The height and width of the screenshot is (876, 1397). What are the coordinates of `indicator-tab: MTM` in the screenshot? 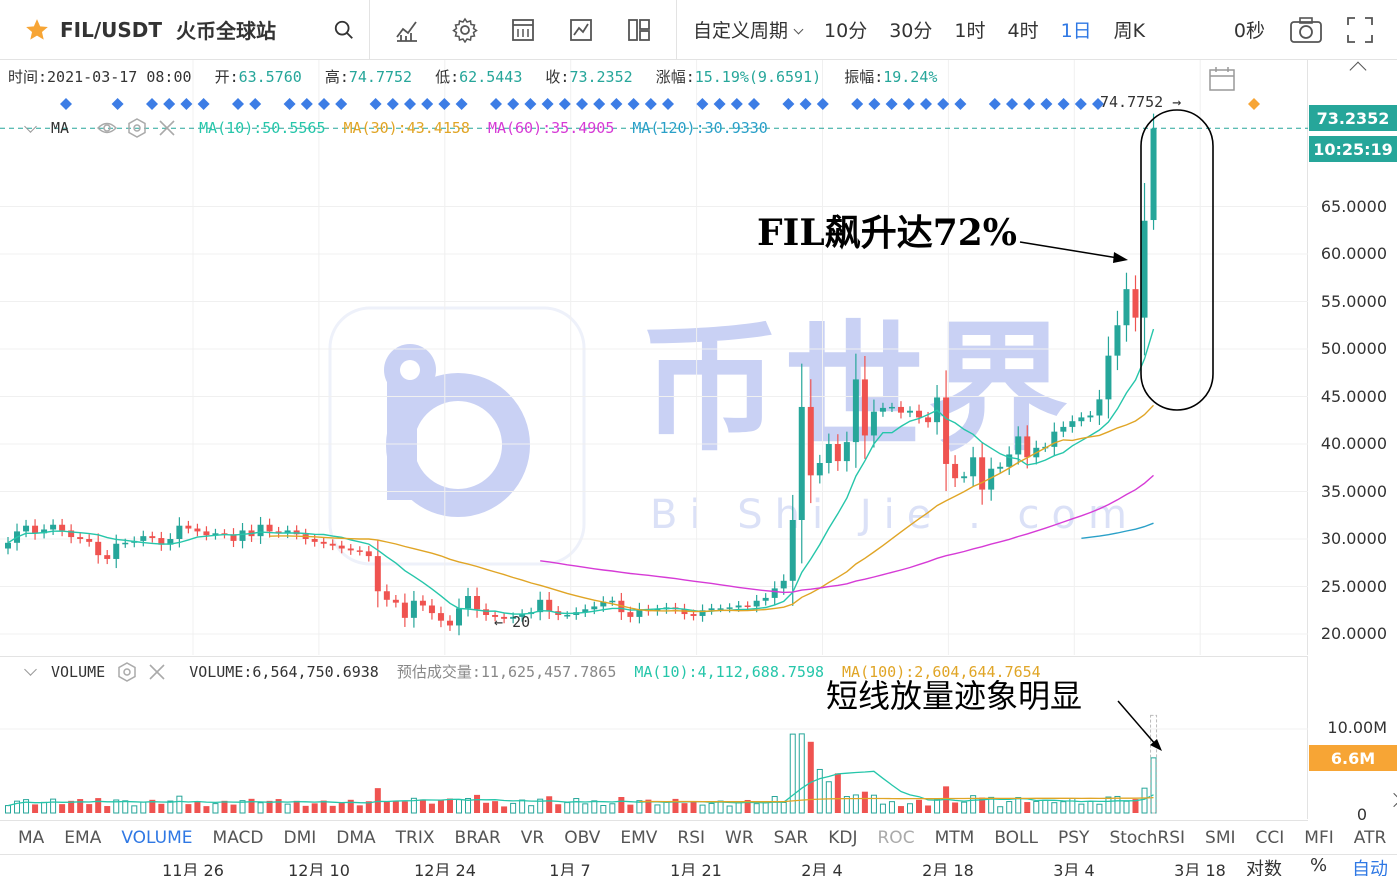 It's located at (954, 837).